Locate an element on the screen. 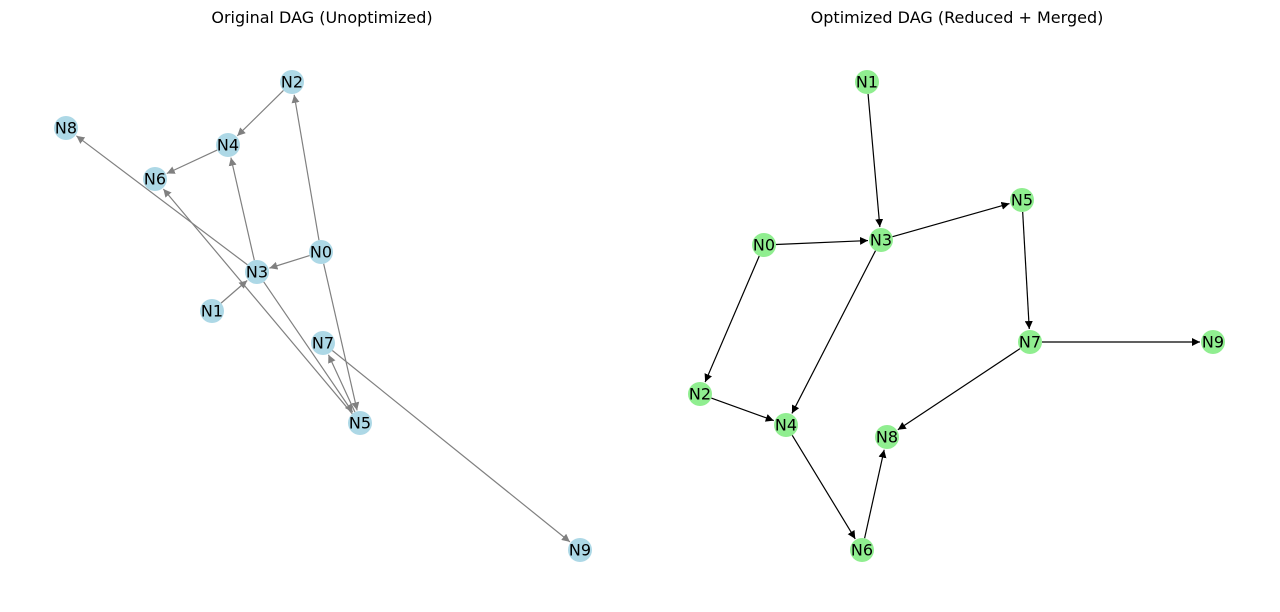  right-node-n7: N7 is located at coordinates (1030, 342).